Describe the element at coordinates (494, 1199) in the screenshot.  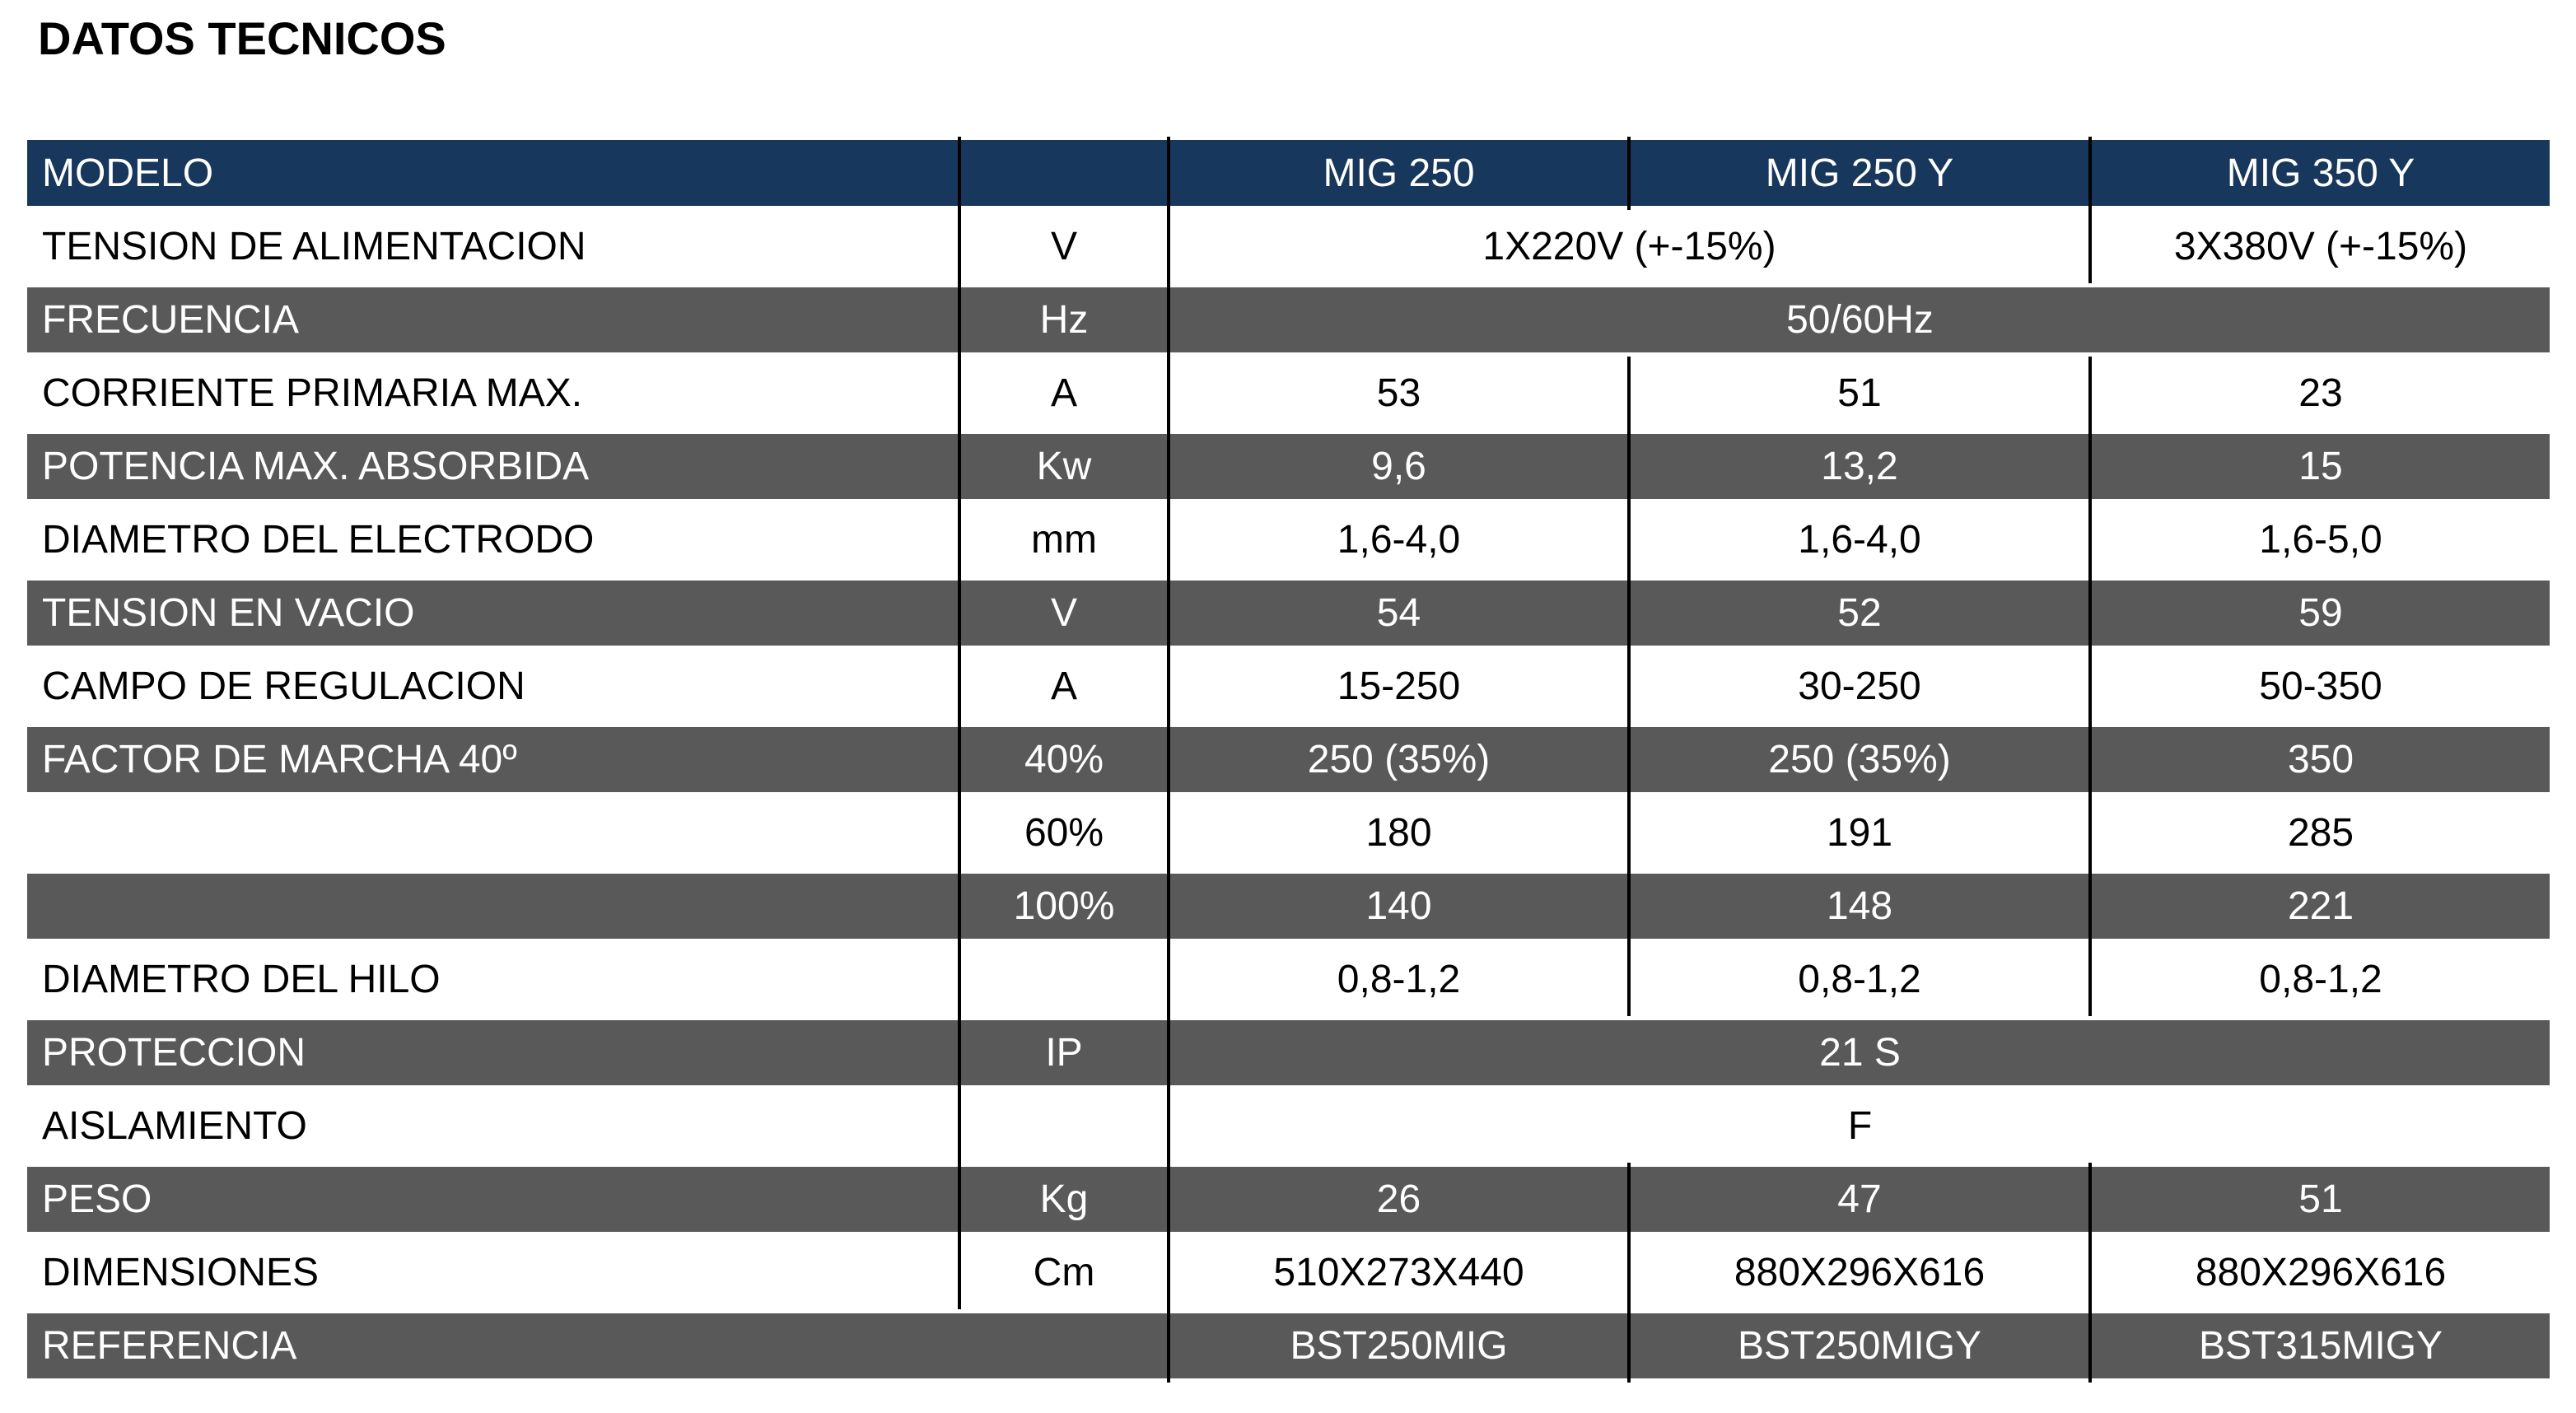
I see `row-label-cell: PESO` at that location.